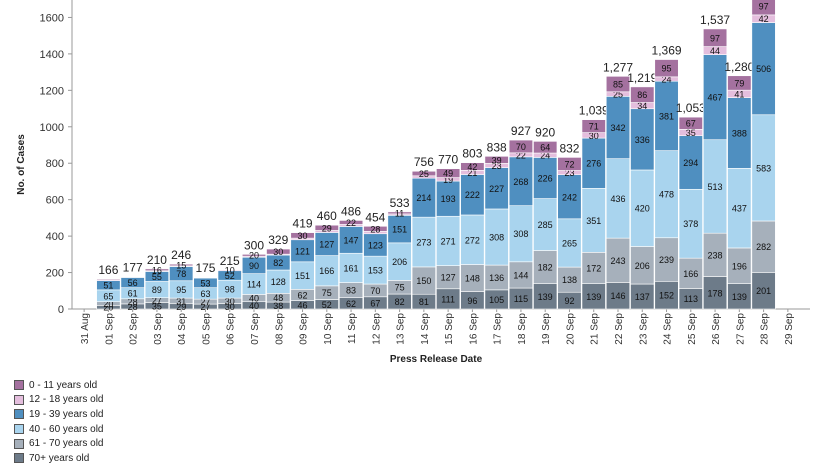 This screenshot has width=830, height=473. I want to click on segment-label: 123, so click(375, 245).